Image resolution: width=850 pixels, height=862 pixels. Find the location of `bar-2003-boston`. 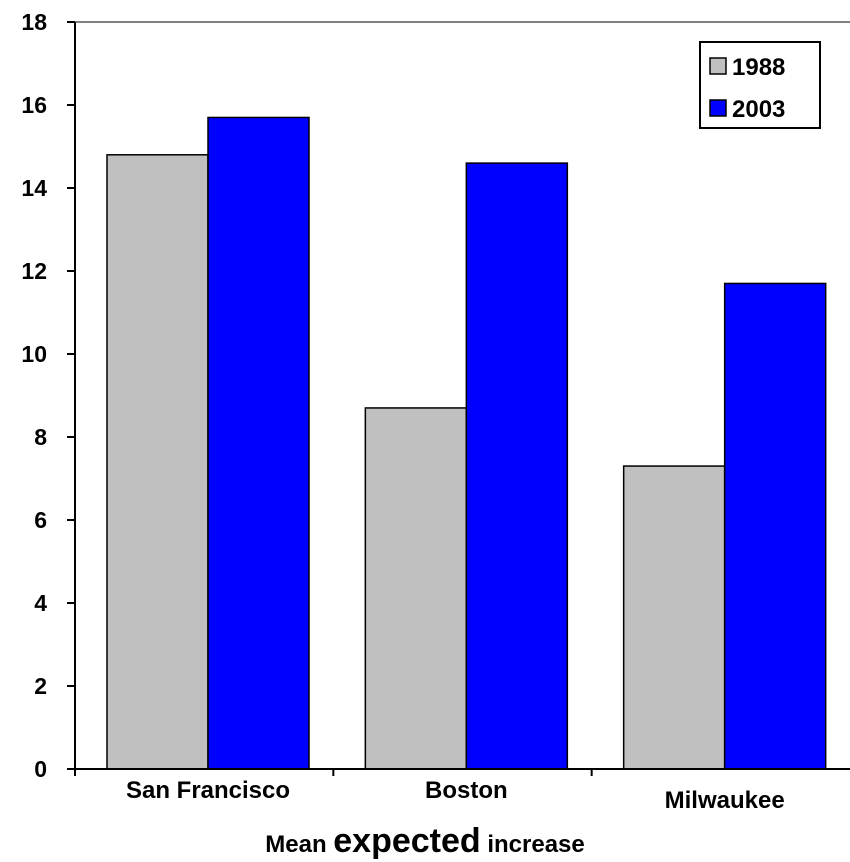

bar-2003-boston is located at coordinates (517, 466).